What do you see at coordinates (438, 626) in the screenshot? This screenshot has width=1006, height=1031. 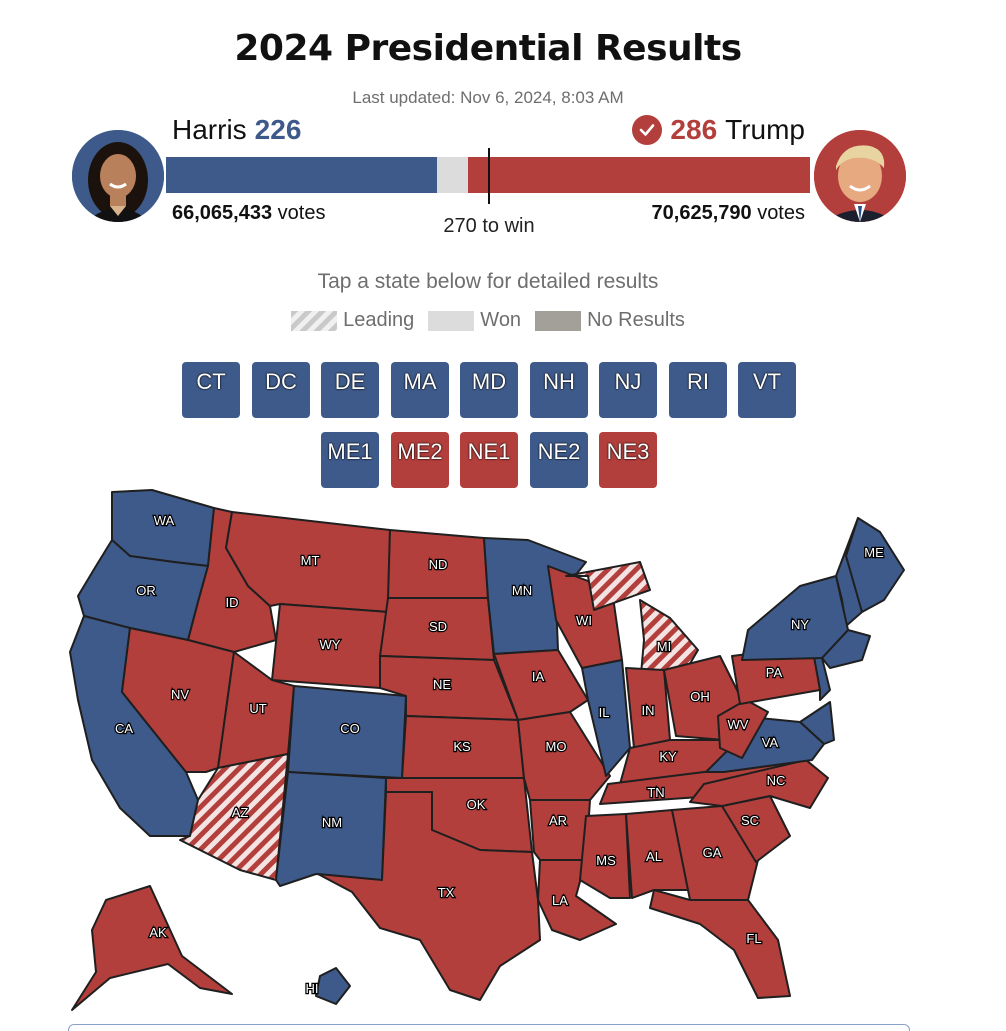 I see `state-label-sd: SD` at bounding box center [438, 626].